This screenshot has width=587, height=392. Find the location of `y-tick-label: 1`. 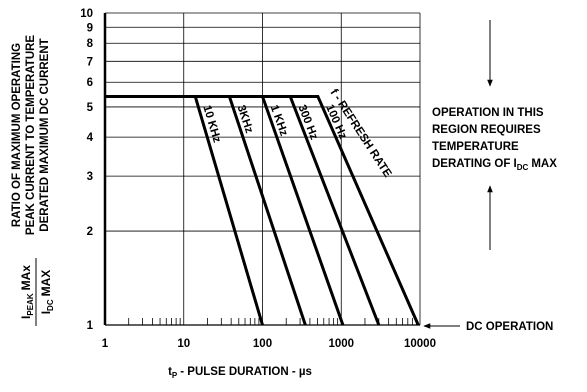

y-tick-label: 1 is located at coordinates (90, 326).